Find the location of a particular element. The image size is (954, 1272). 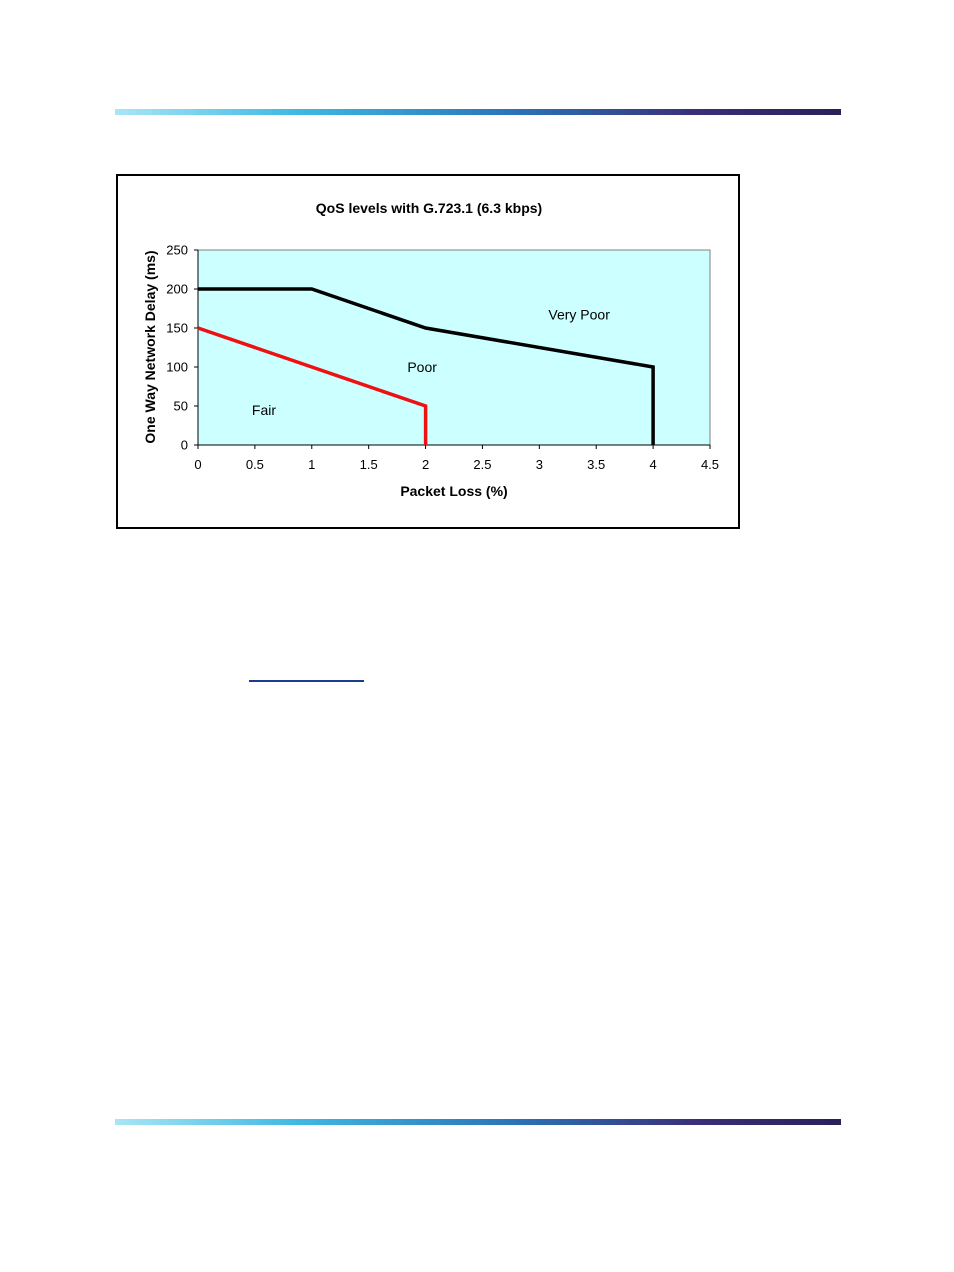

x-tick-label: 0 is located at coordinates (197, 464).